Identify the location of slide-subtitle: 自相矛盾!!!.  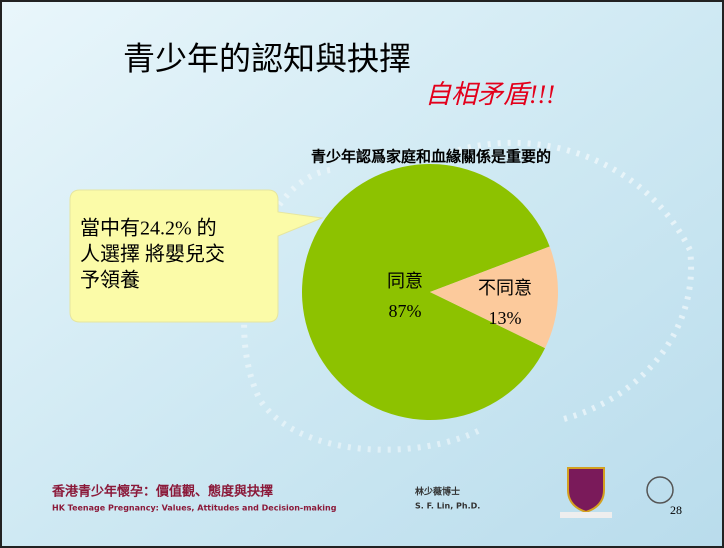
(490, 94).